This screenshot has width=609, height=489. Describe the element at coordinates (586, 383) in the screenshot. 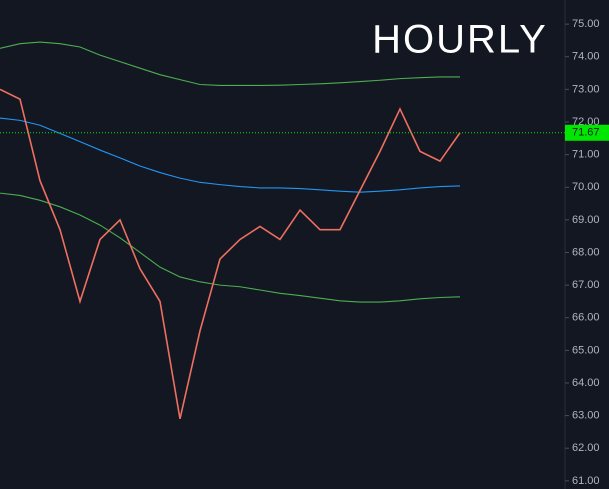

I see `y-tick-label: 64.00` at that location.